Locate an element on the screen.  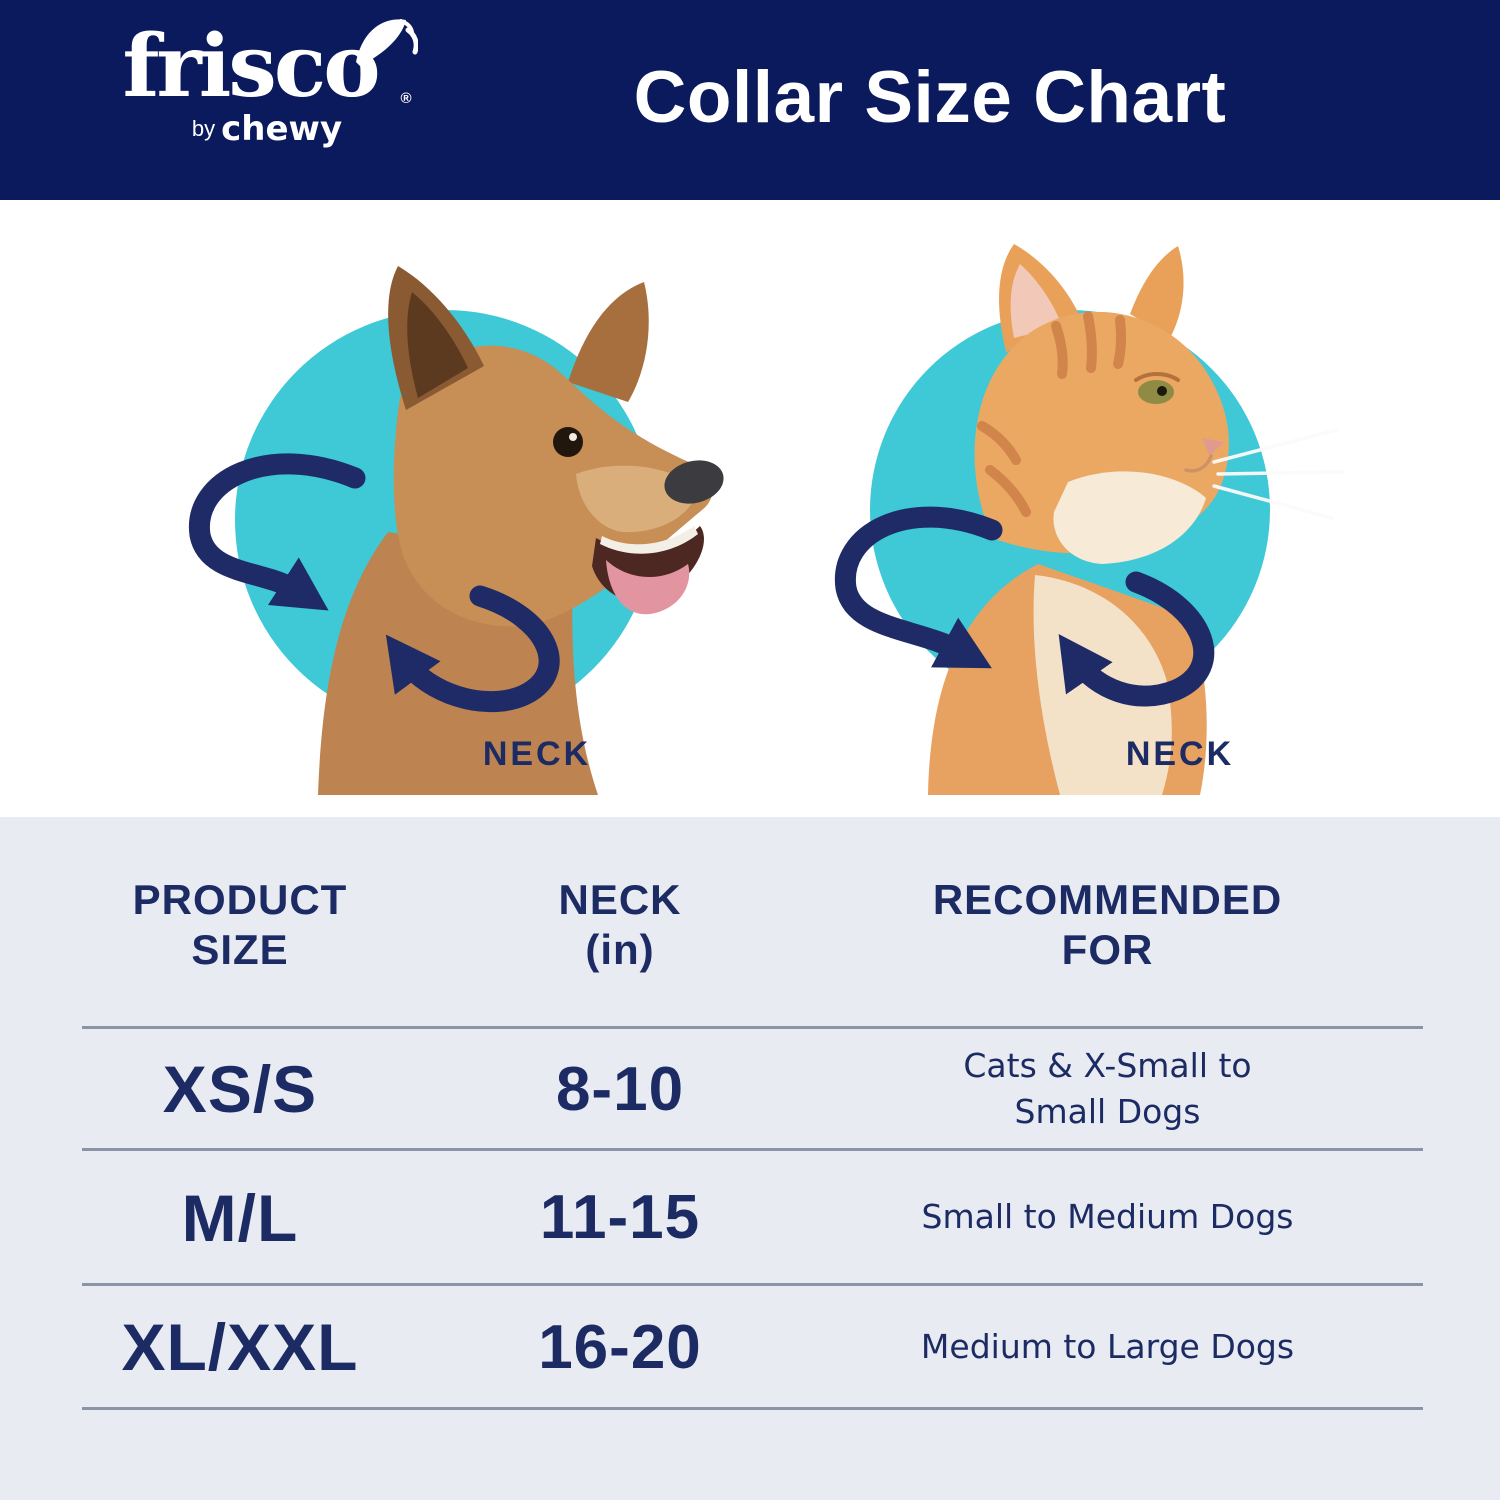
by-text: by is located at coordinates (203, 128).